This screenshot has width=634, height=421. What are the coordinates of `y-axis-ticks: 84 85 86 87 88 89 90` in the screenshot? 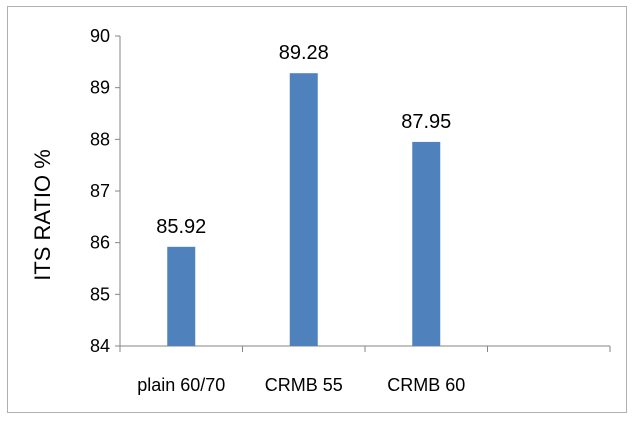 It's located at (105, 191).